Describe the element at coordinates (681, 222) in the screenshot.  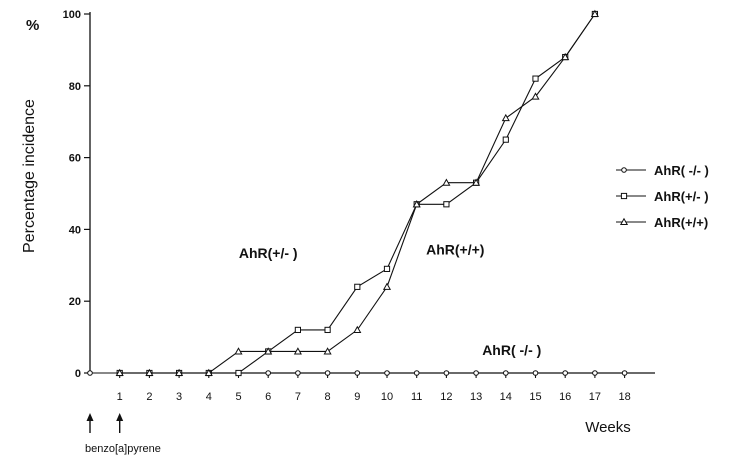
I see `legend-label: AhR(+/+)` at that location.